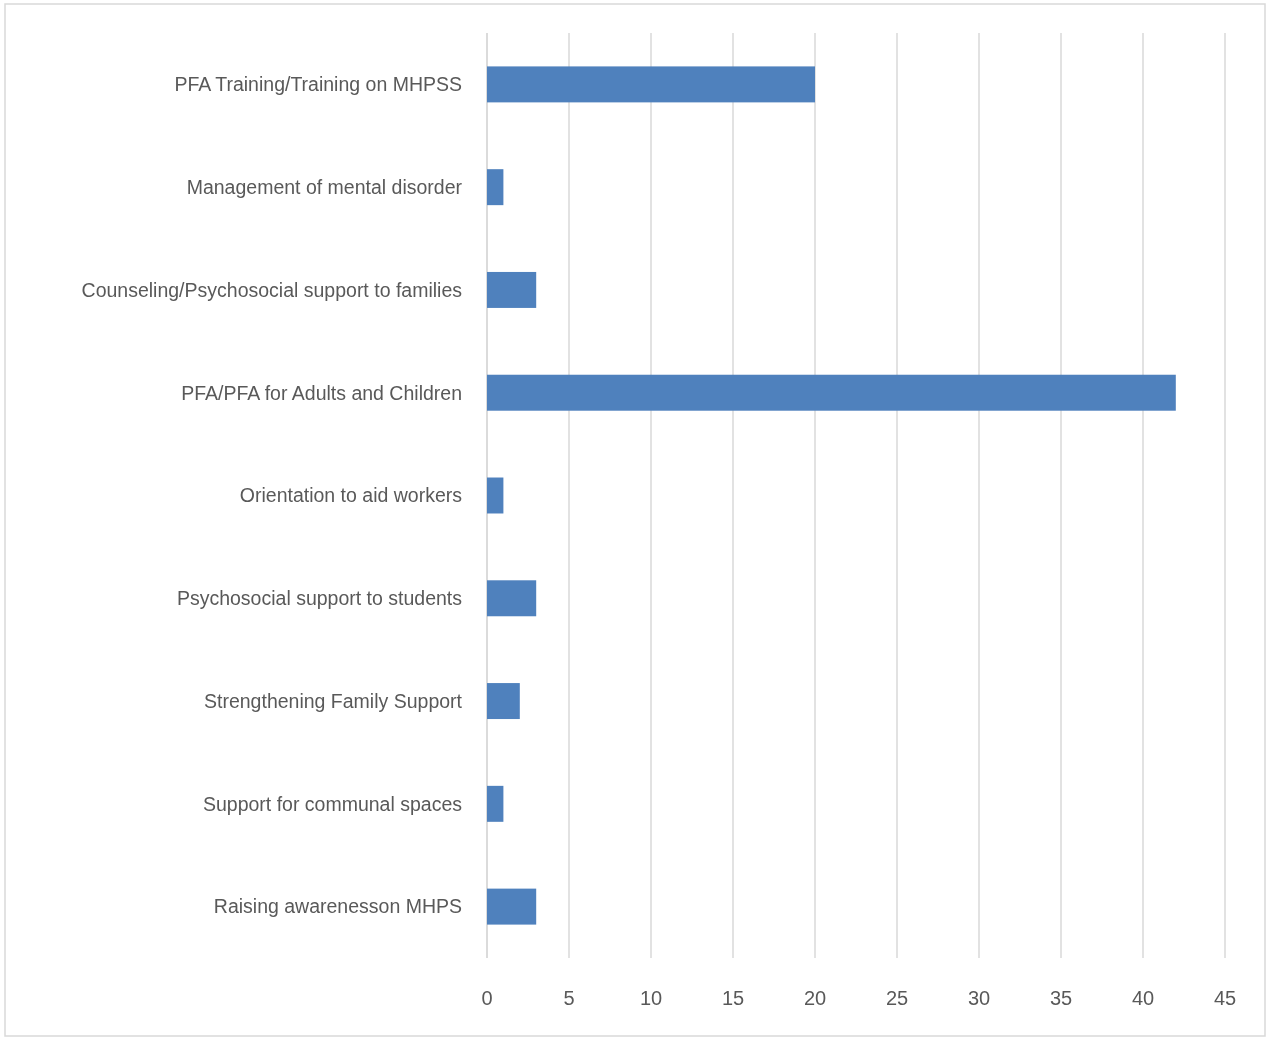 This screenshot has width=1268, height=1038. Describe the element at coordinates (979, 998) in the screenshot. I see `x-tick-label: 30` at that location.